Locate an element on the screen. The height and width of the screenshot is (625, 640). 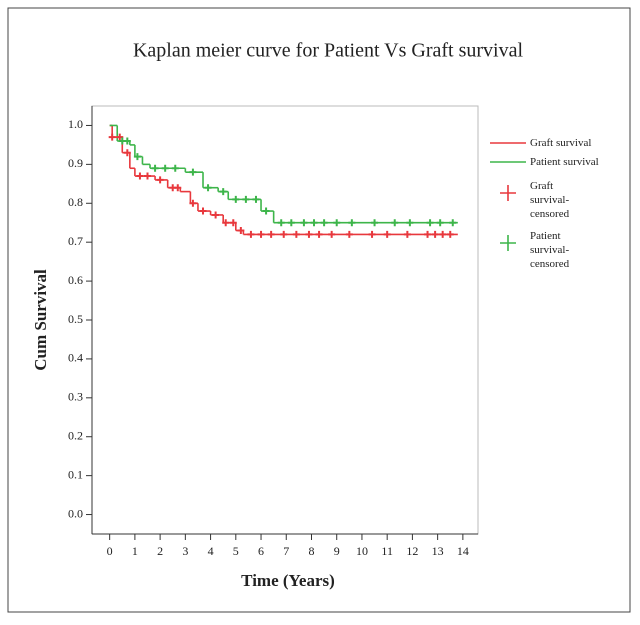
y-axis-label: Cum Survival is located at coordinates (40, 320).